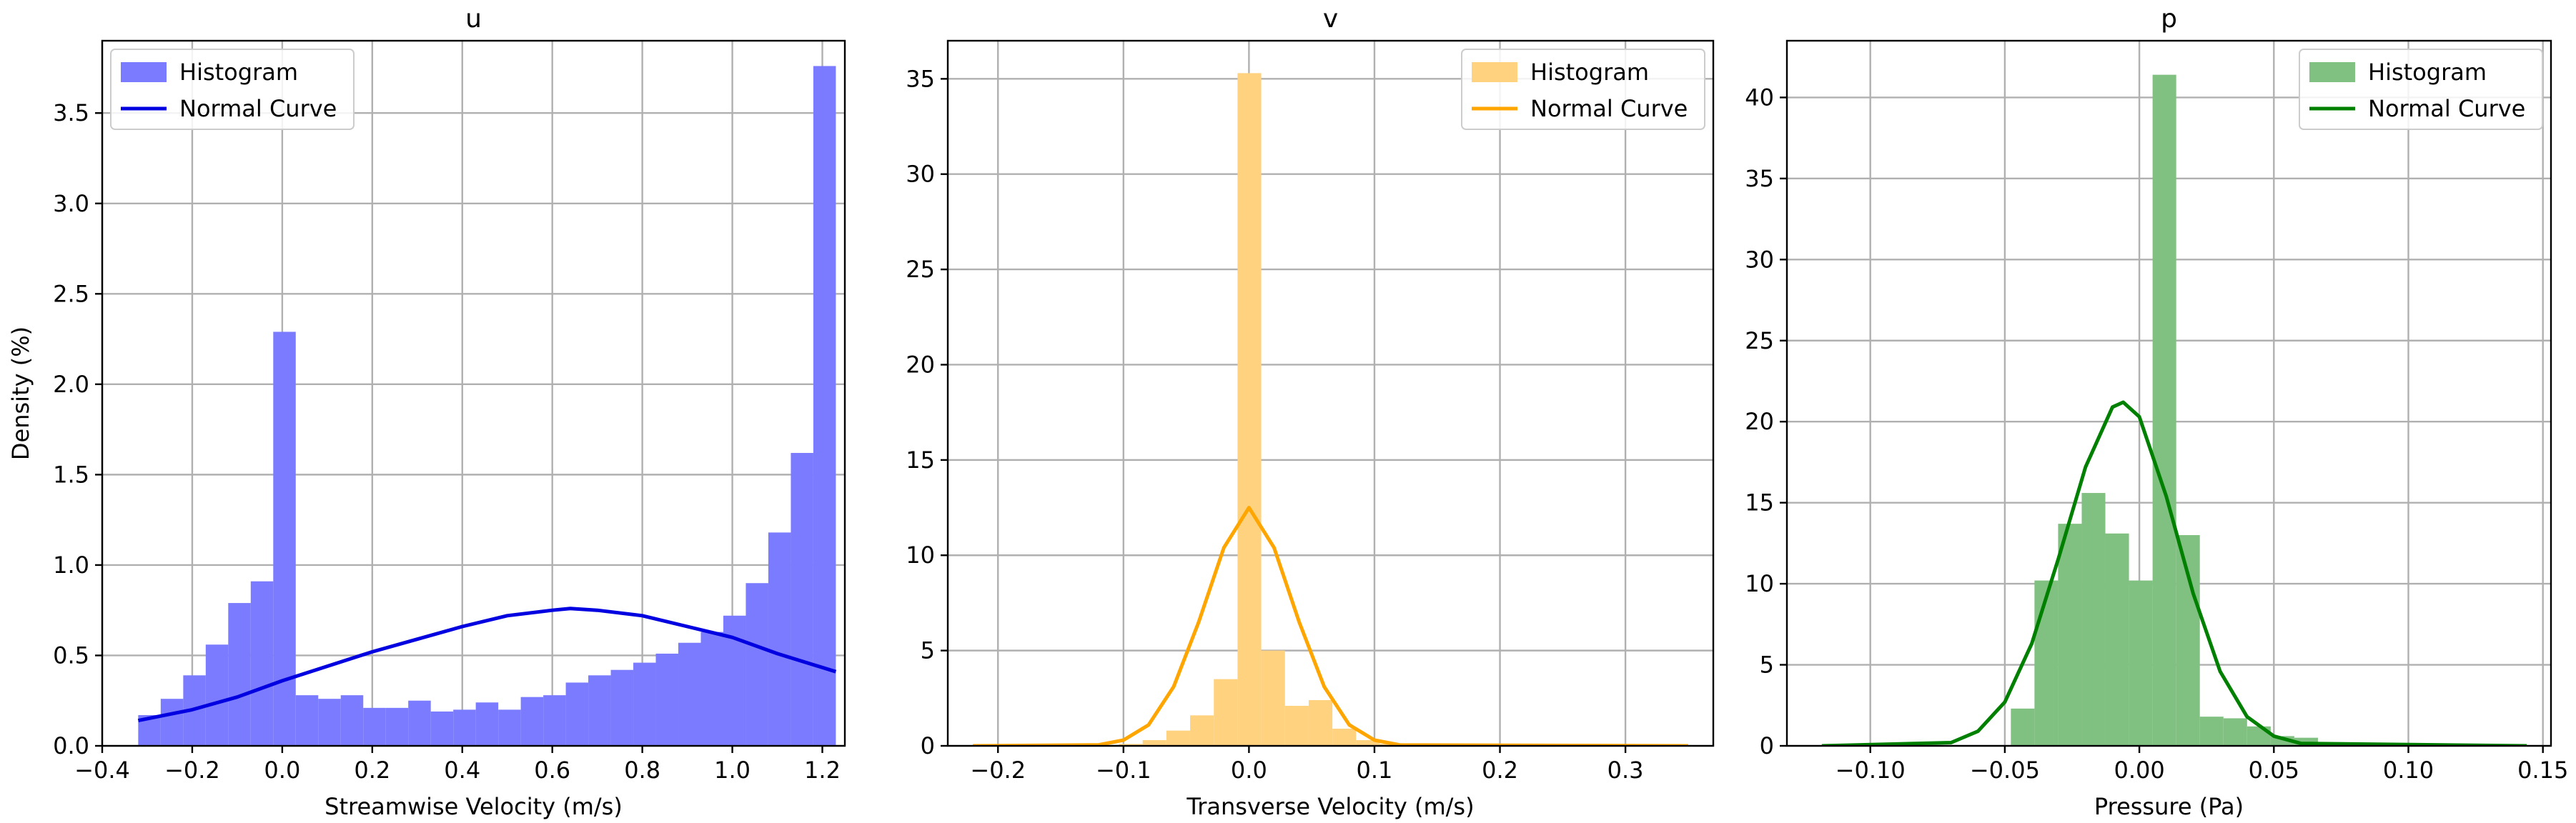 The height and width of the screenshot is (823, 2576). I want to click on y-tick-label: 2.5, so click(71, 293).